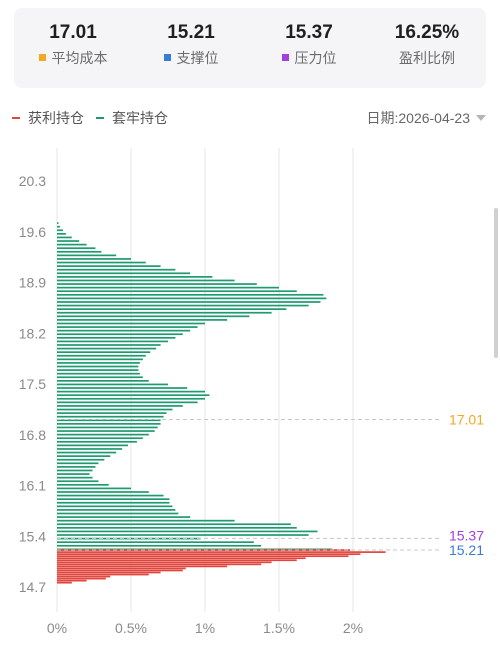 The width and height of the screenshot is (500, 651). Describe the element at coordinates (191, 58) in the screenshot. I see `stat-label-row: 支撑位` at that location.